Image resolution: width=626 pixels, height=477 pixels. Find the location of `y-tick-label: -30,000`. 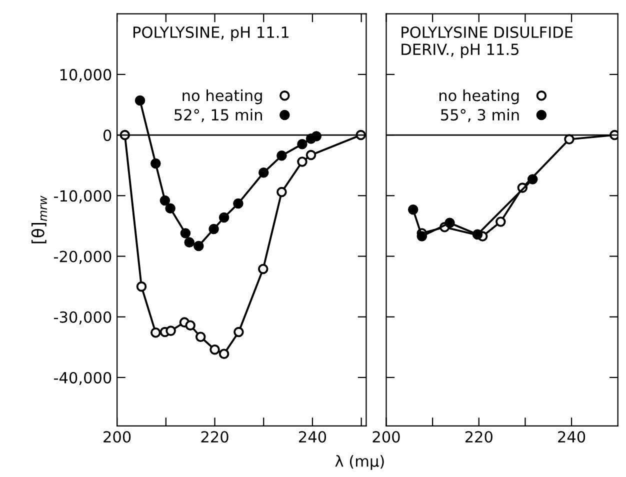

y-tick-label: -30,000 is located at coordinates (83, 317).